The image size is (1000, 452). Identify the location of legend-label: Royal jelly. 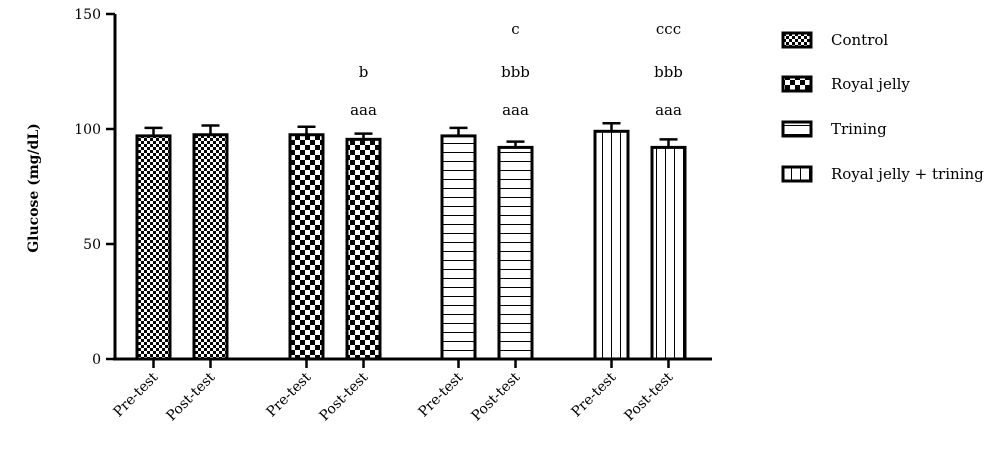
(870, 84).